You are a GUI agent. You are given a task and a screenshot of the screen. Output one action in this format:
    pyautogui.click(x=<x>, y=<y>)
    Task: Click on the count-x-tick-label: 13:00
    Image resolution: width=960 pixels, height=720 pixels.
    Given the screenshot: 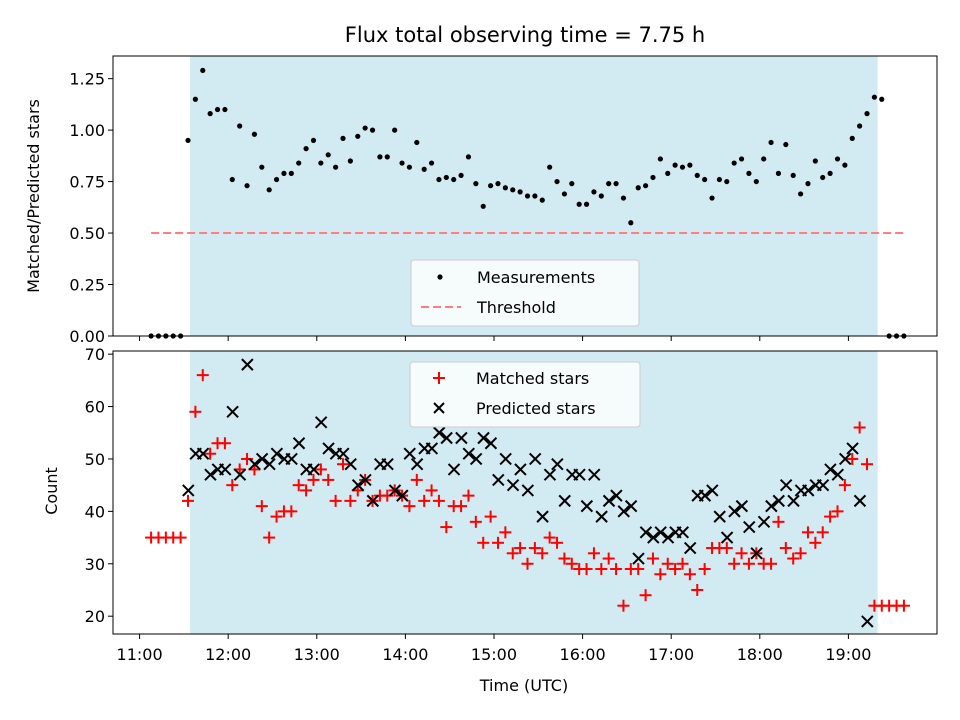 What is the action you would take?
    pyautogui.click(x=317, y=654)
    